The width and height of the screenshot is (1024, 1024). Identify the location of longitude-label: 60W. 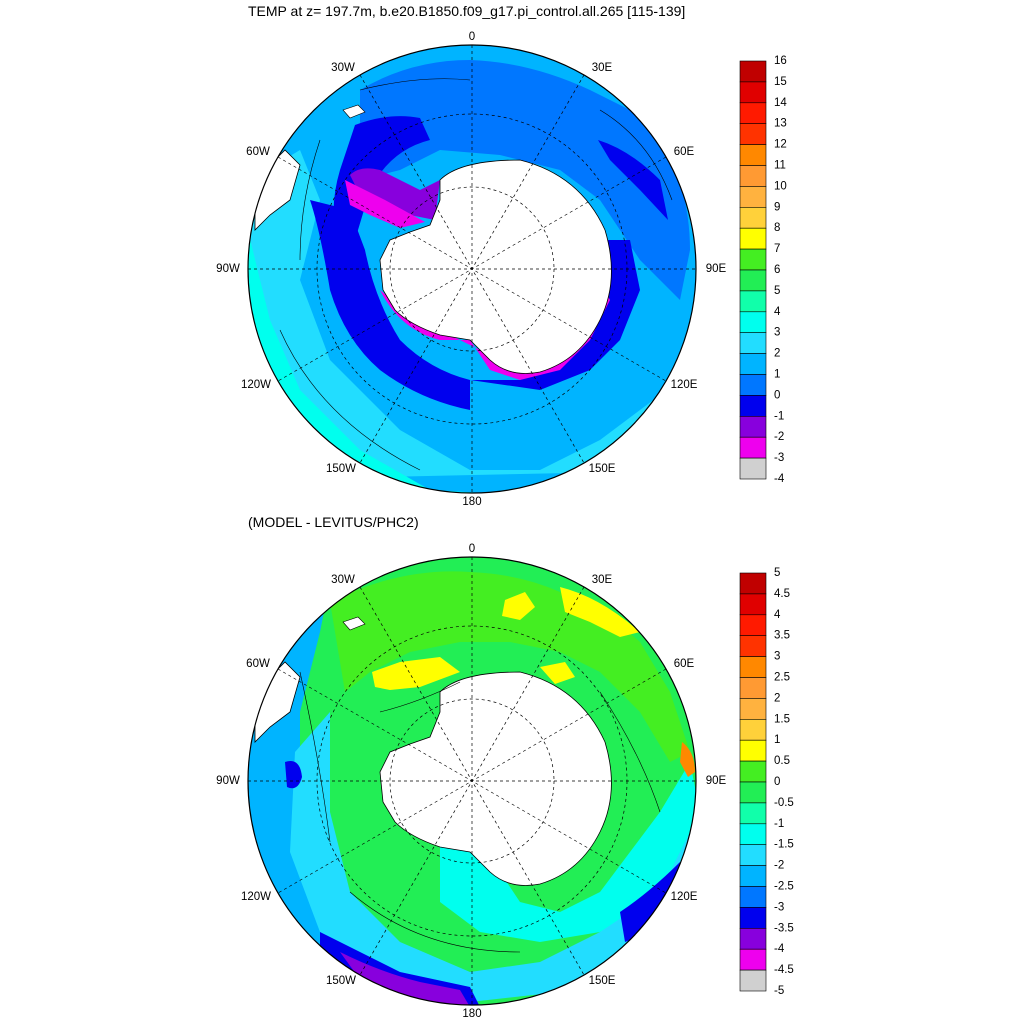
(258, 664).